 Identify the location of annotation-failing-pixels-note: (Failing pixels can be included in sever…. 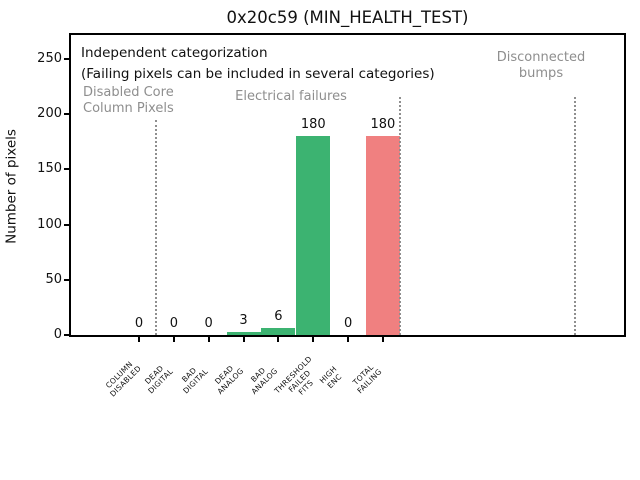
(258, 74).